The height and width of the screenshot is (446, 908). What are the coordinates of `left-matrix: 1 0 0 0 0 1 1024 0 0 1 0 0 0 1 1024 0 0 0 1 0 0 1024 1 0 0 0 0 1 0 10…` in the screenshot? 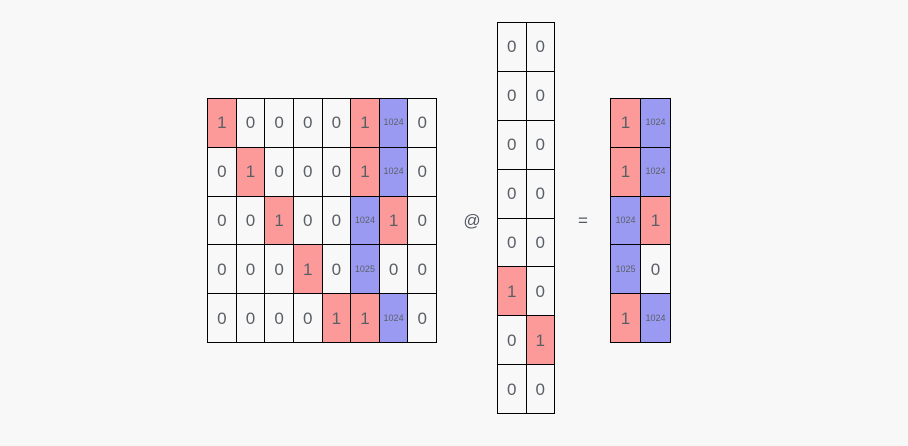 It's located at (322, 220).